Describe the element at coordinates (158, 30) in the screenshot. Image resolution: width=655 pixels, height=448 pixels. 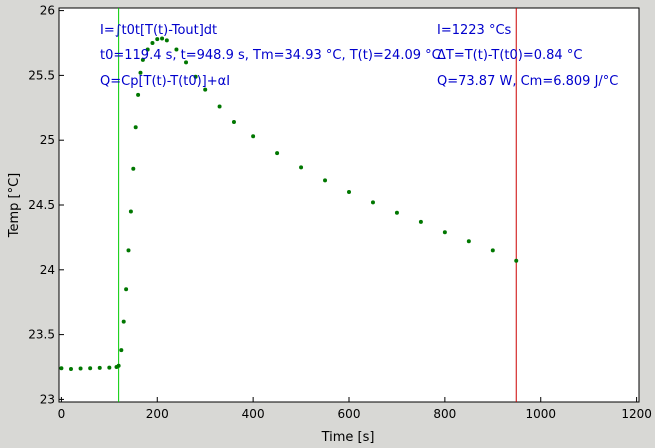
I see `integral-formula: I=∫t0t[T(t)-Tout]dt` at that location.